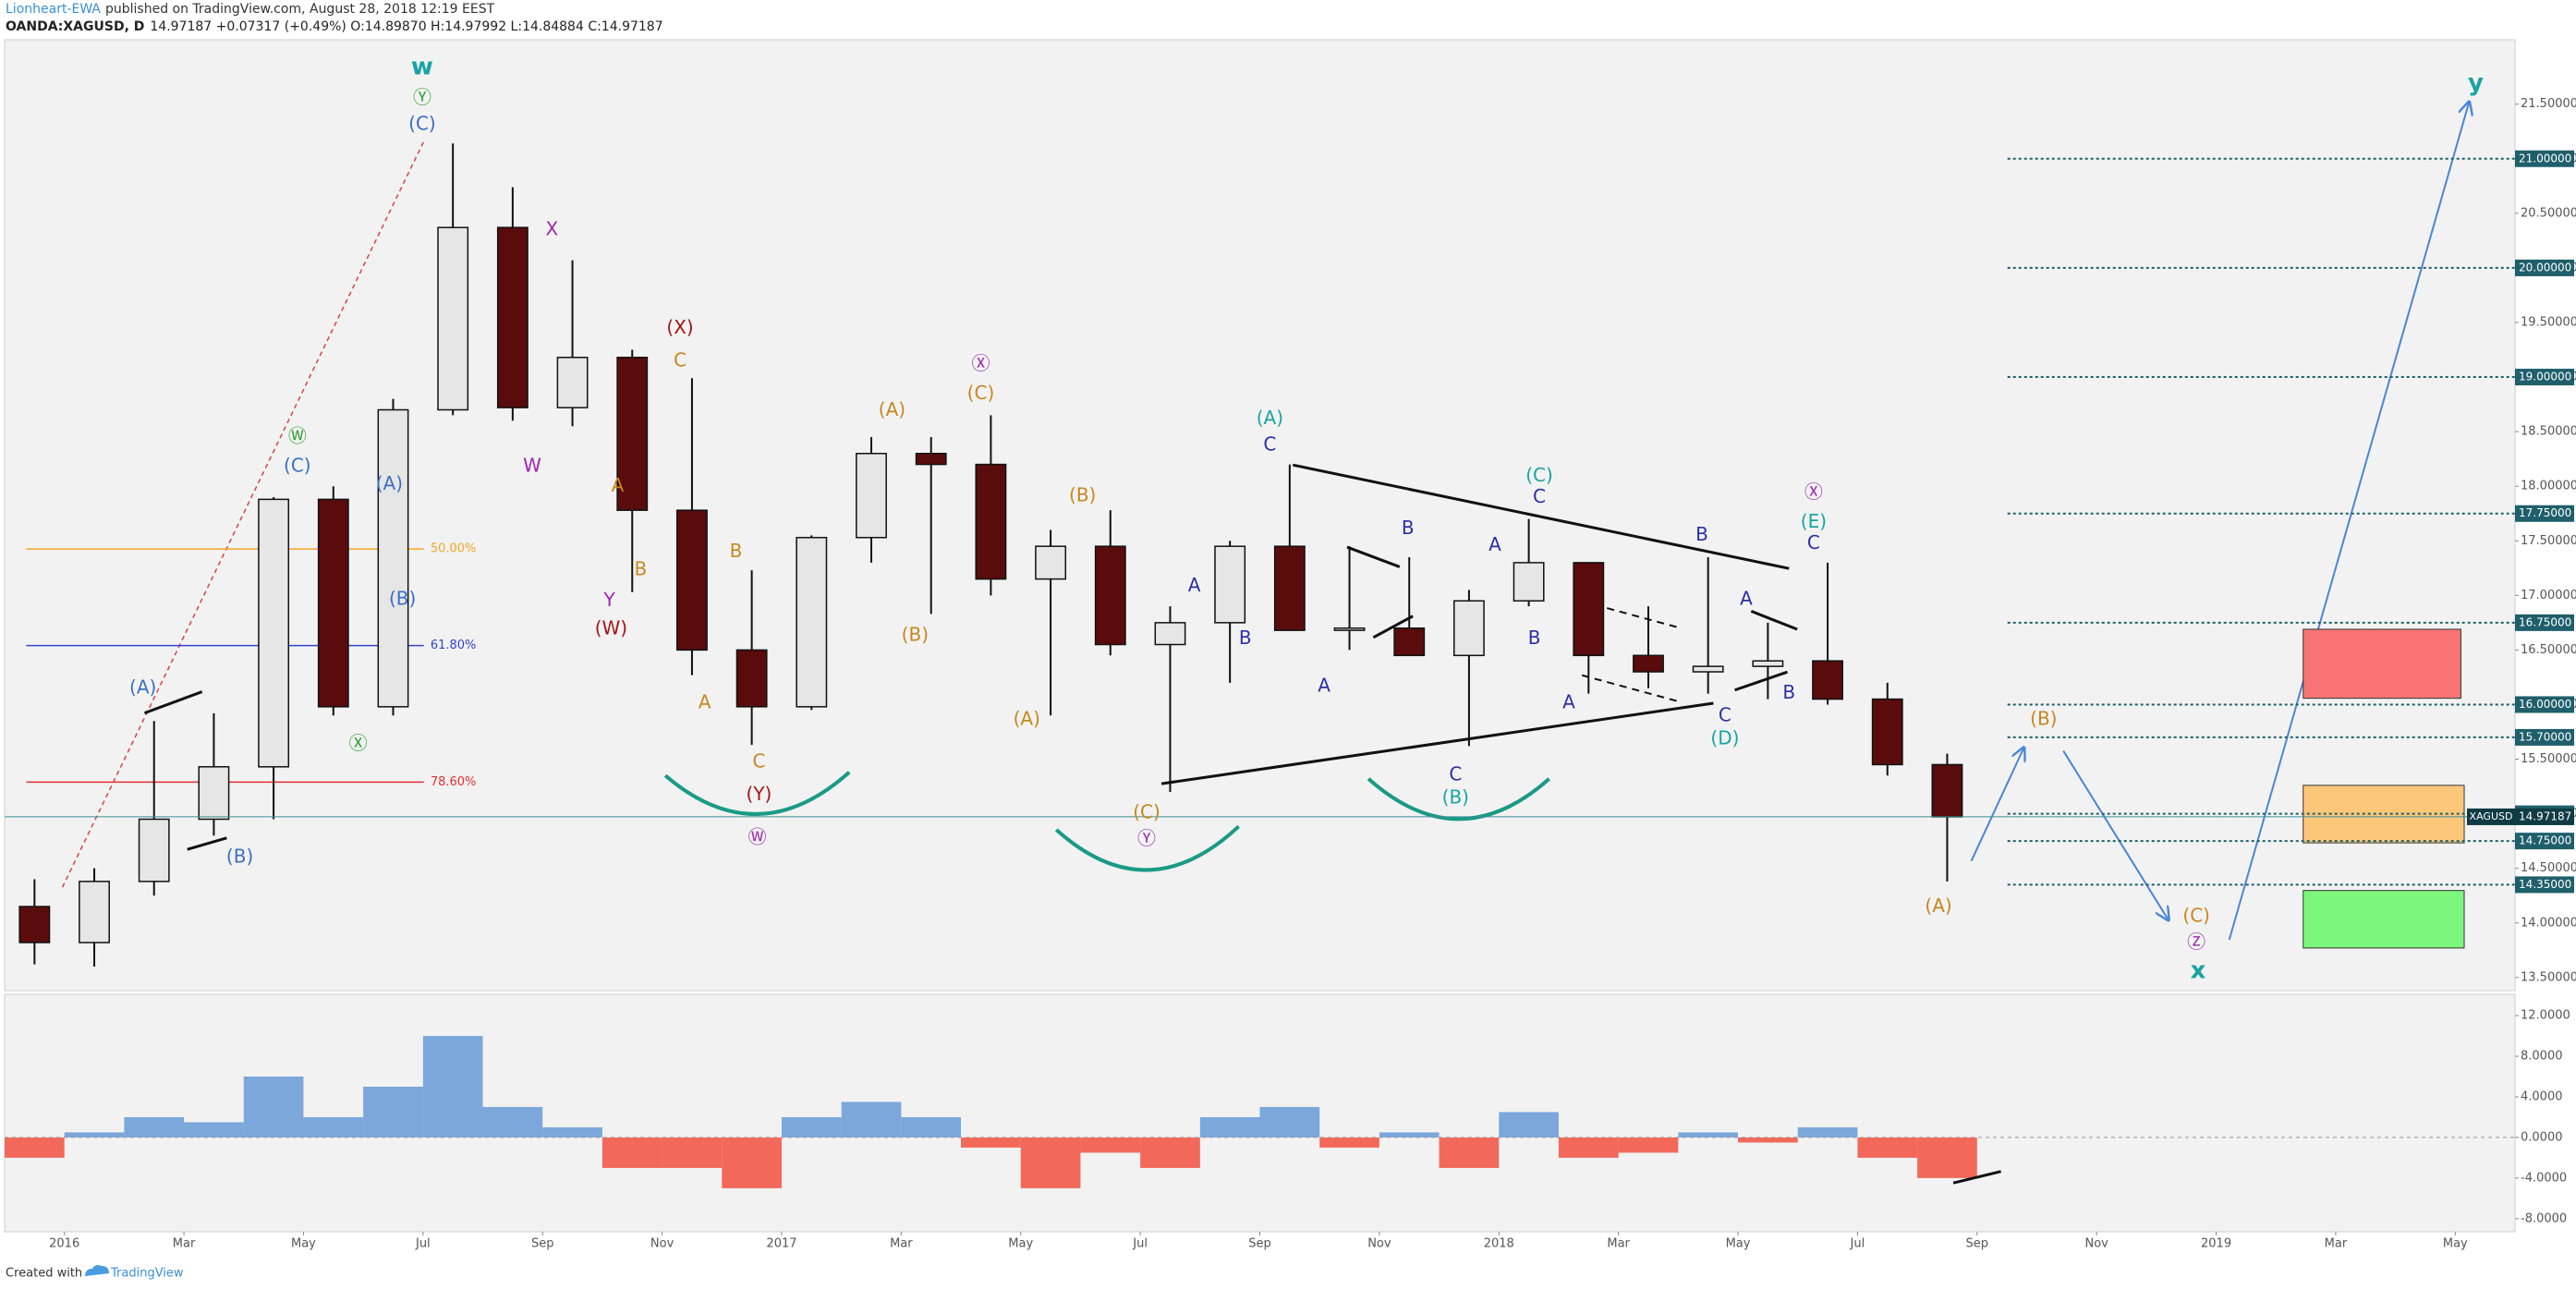  Describe the element at coordinates (2545, 737) in the screenshot. I see `level-label: 15.70000` at that location.